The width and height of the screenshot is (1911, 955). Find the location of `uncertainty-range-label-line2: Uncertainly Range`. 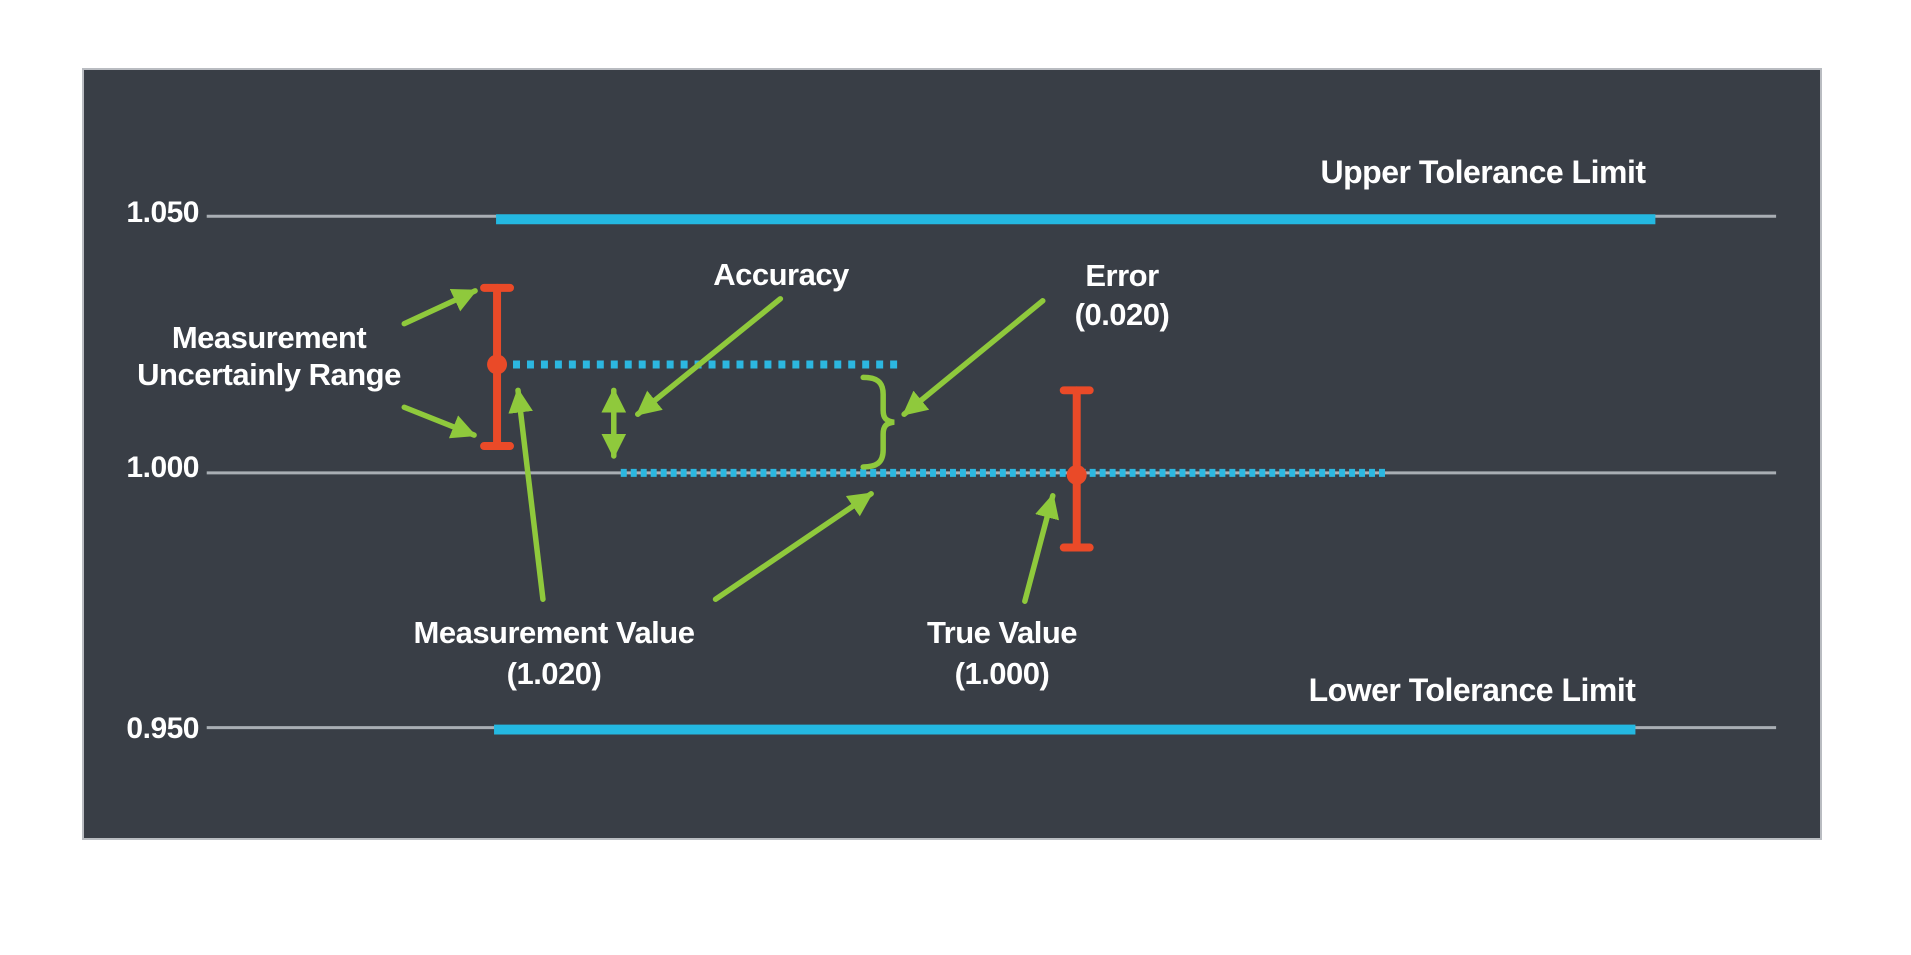

uncertainty-range-label-line2: Uncertainly Range is located at coordinates (269, 374).